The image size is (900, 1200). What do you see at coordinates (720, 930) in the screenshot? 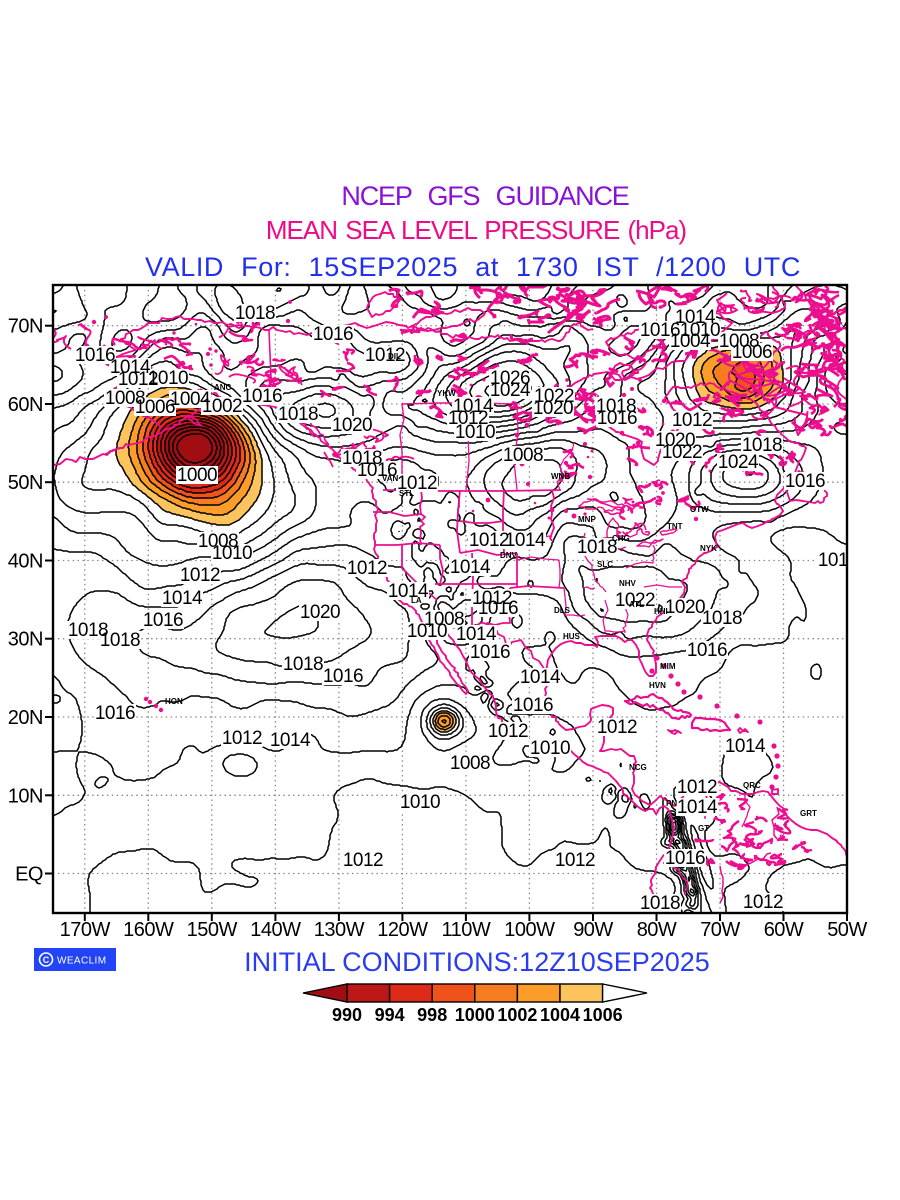
I see `svg-text: 70W` at bounding box center [720, 930].